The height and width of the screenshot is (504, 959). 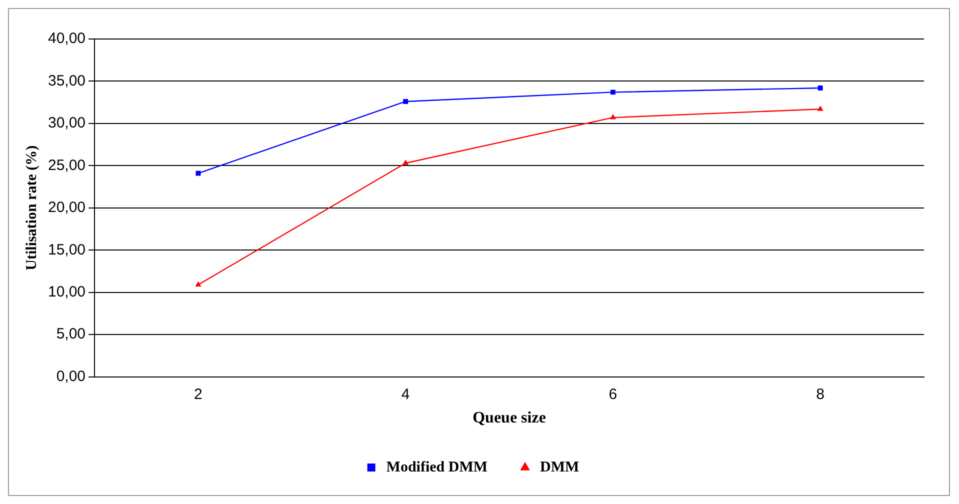 I want to click on legend-label: DMM, so click(x=560, y=467).